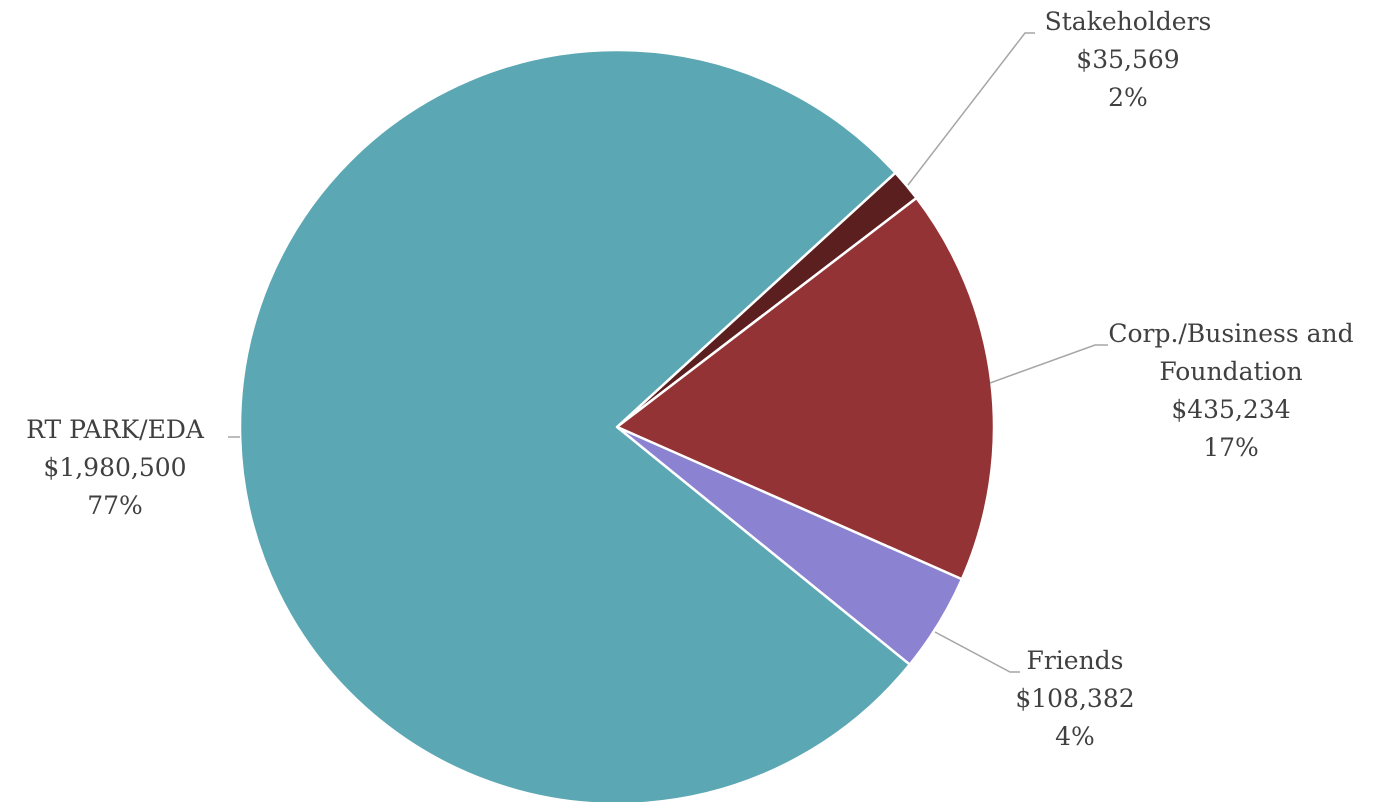  What do you see at coordinates (1231, 409) in the screenshot?
I see `value-label: $435,234` at bounding box center [1231, 409].